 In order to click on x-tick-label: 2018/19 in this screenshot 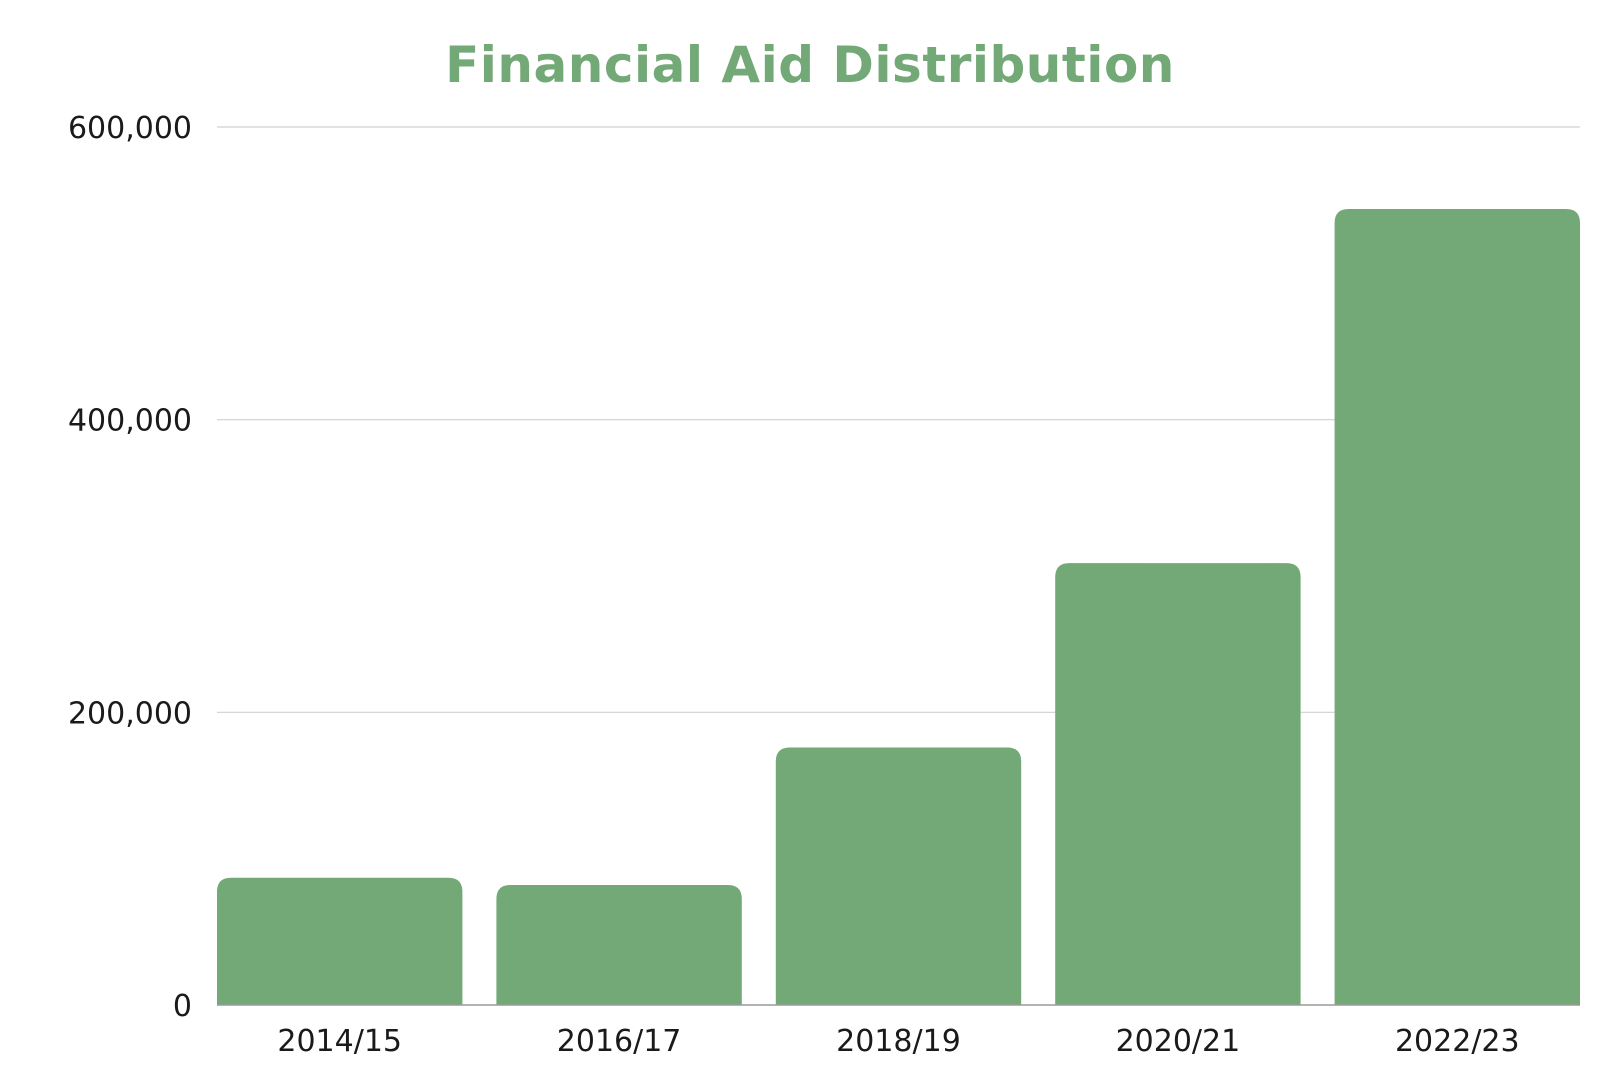, I will do `click(898, 1041)`.